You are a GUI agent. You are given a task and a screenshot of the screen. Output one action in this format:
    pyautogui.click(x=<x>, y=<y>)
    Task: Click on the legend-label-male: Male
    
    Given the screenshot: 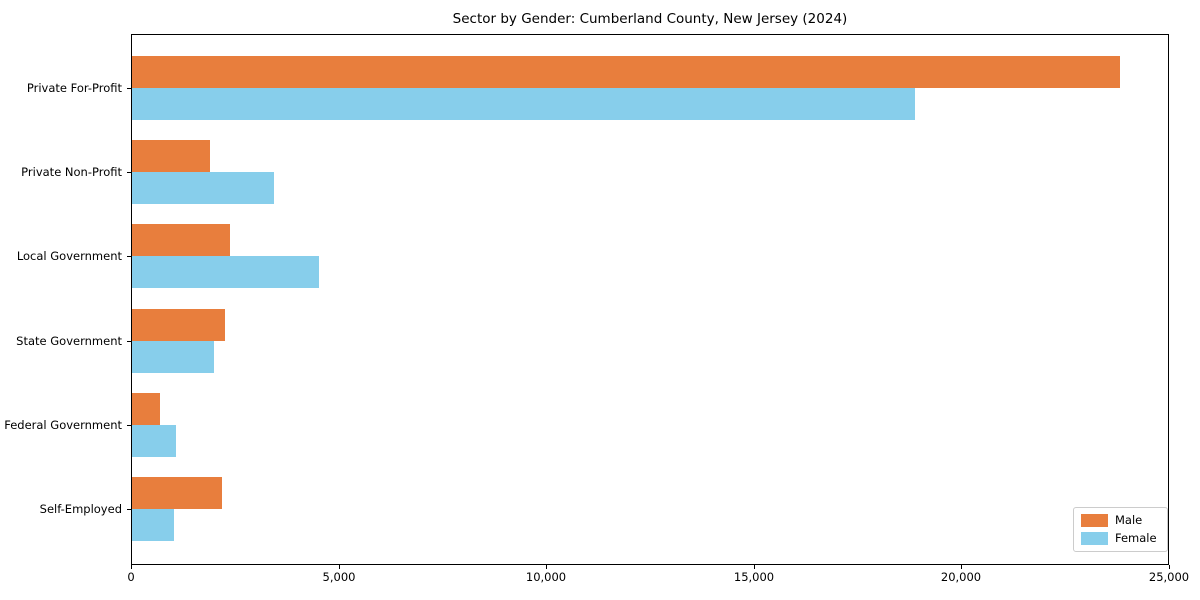 What is the action you would take?
    pyautogui.click(x=1129, y=520)
    